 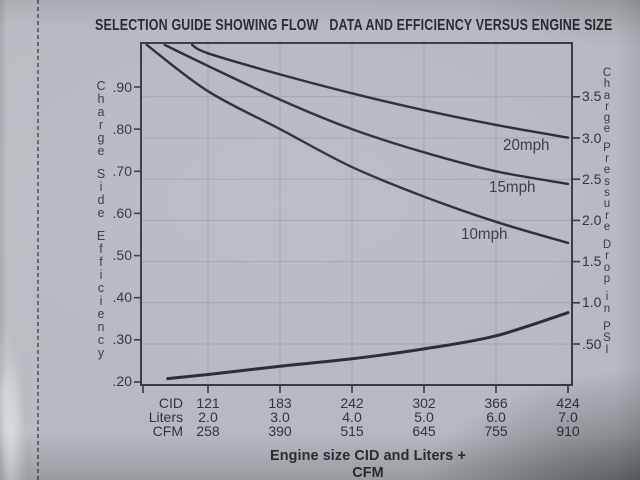 What do you see at coordinates (424, 430) in the screenshot?
I see `x-row-value: 645` at bounding box center [424, 430].